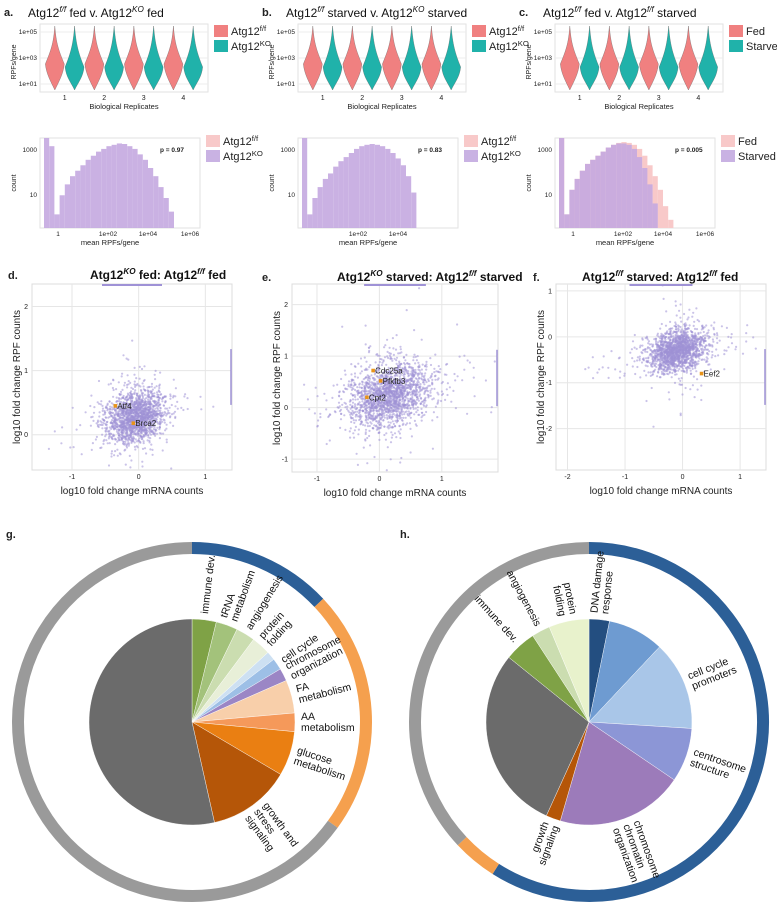  What do you see at coordinates (499, 141) in the screenshot?
I see `panel-b-hist-legend-label-0: Atg12f/f` at bounding box center [499, 141].